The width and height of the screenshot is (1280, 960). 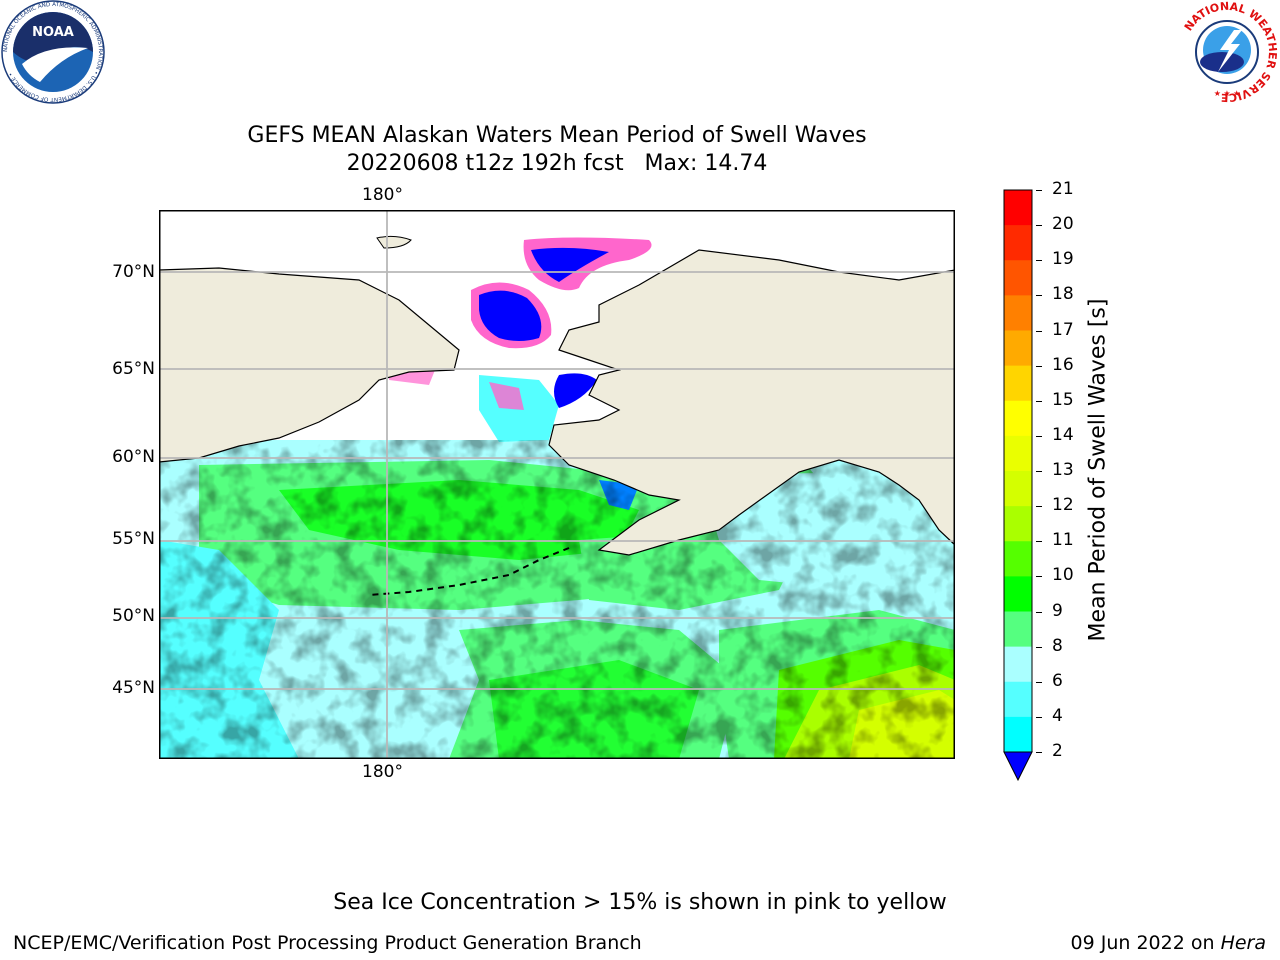 What do you see at coordinates (1063, 470) in the screenshot?
I see `colorbar-tick-label: 13` at bounding box center [1063, 470].